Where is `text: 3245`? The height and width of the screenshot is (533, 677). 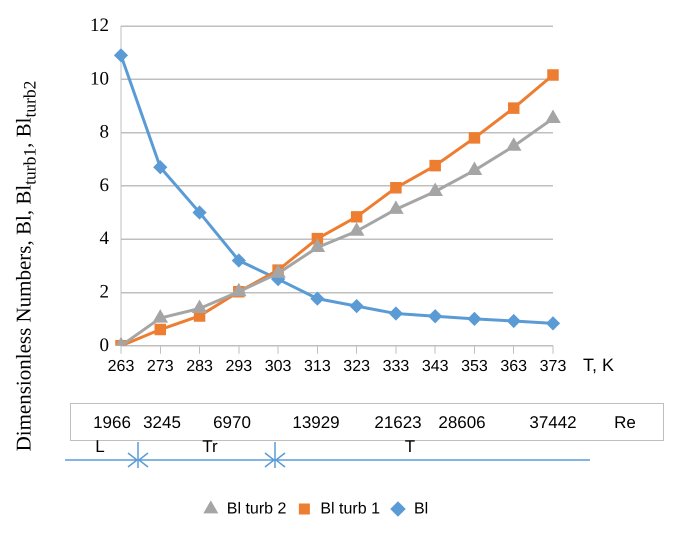 text: 3245 is located at coordinates (162, 423).